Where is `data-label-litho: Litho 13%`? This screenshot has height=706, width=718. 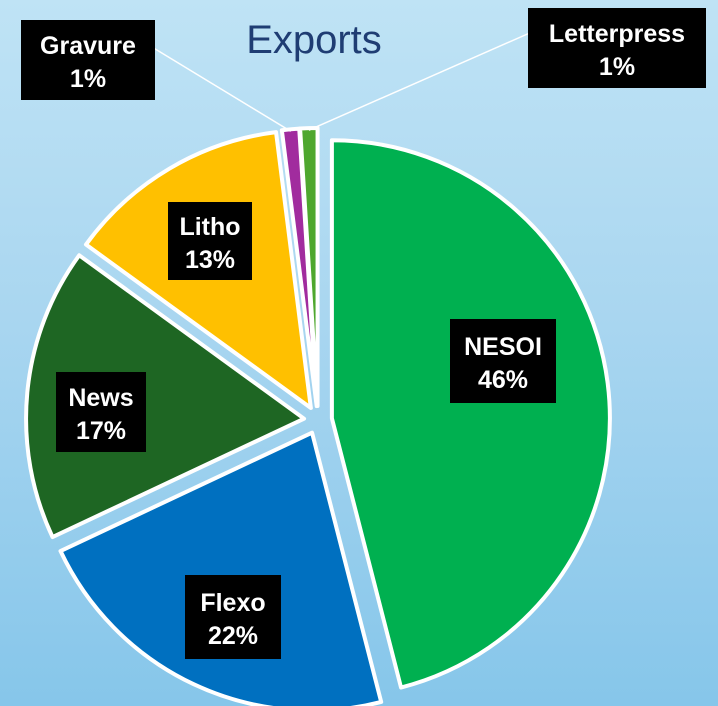 data-label-litho: Litho 13% is located at coordinates (210, 241).